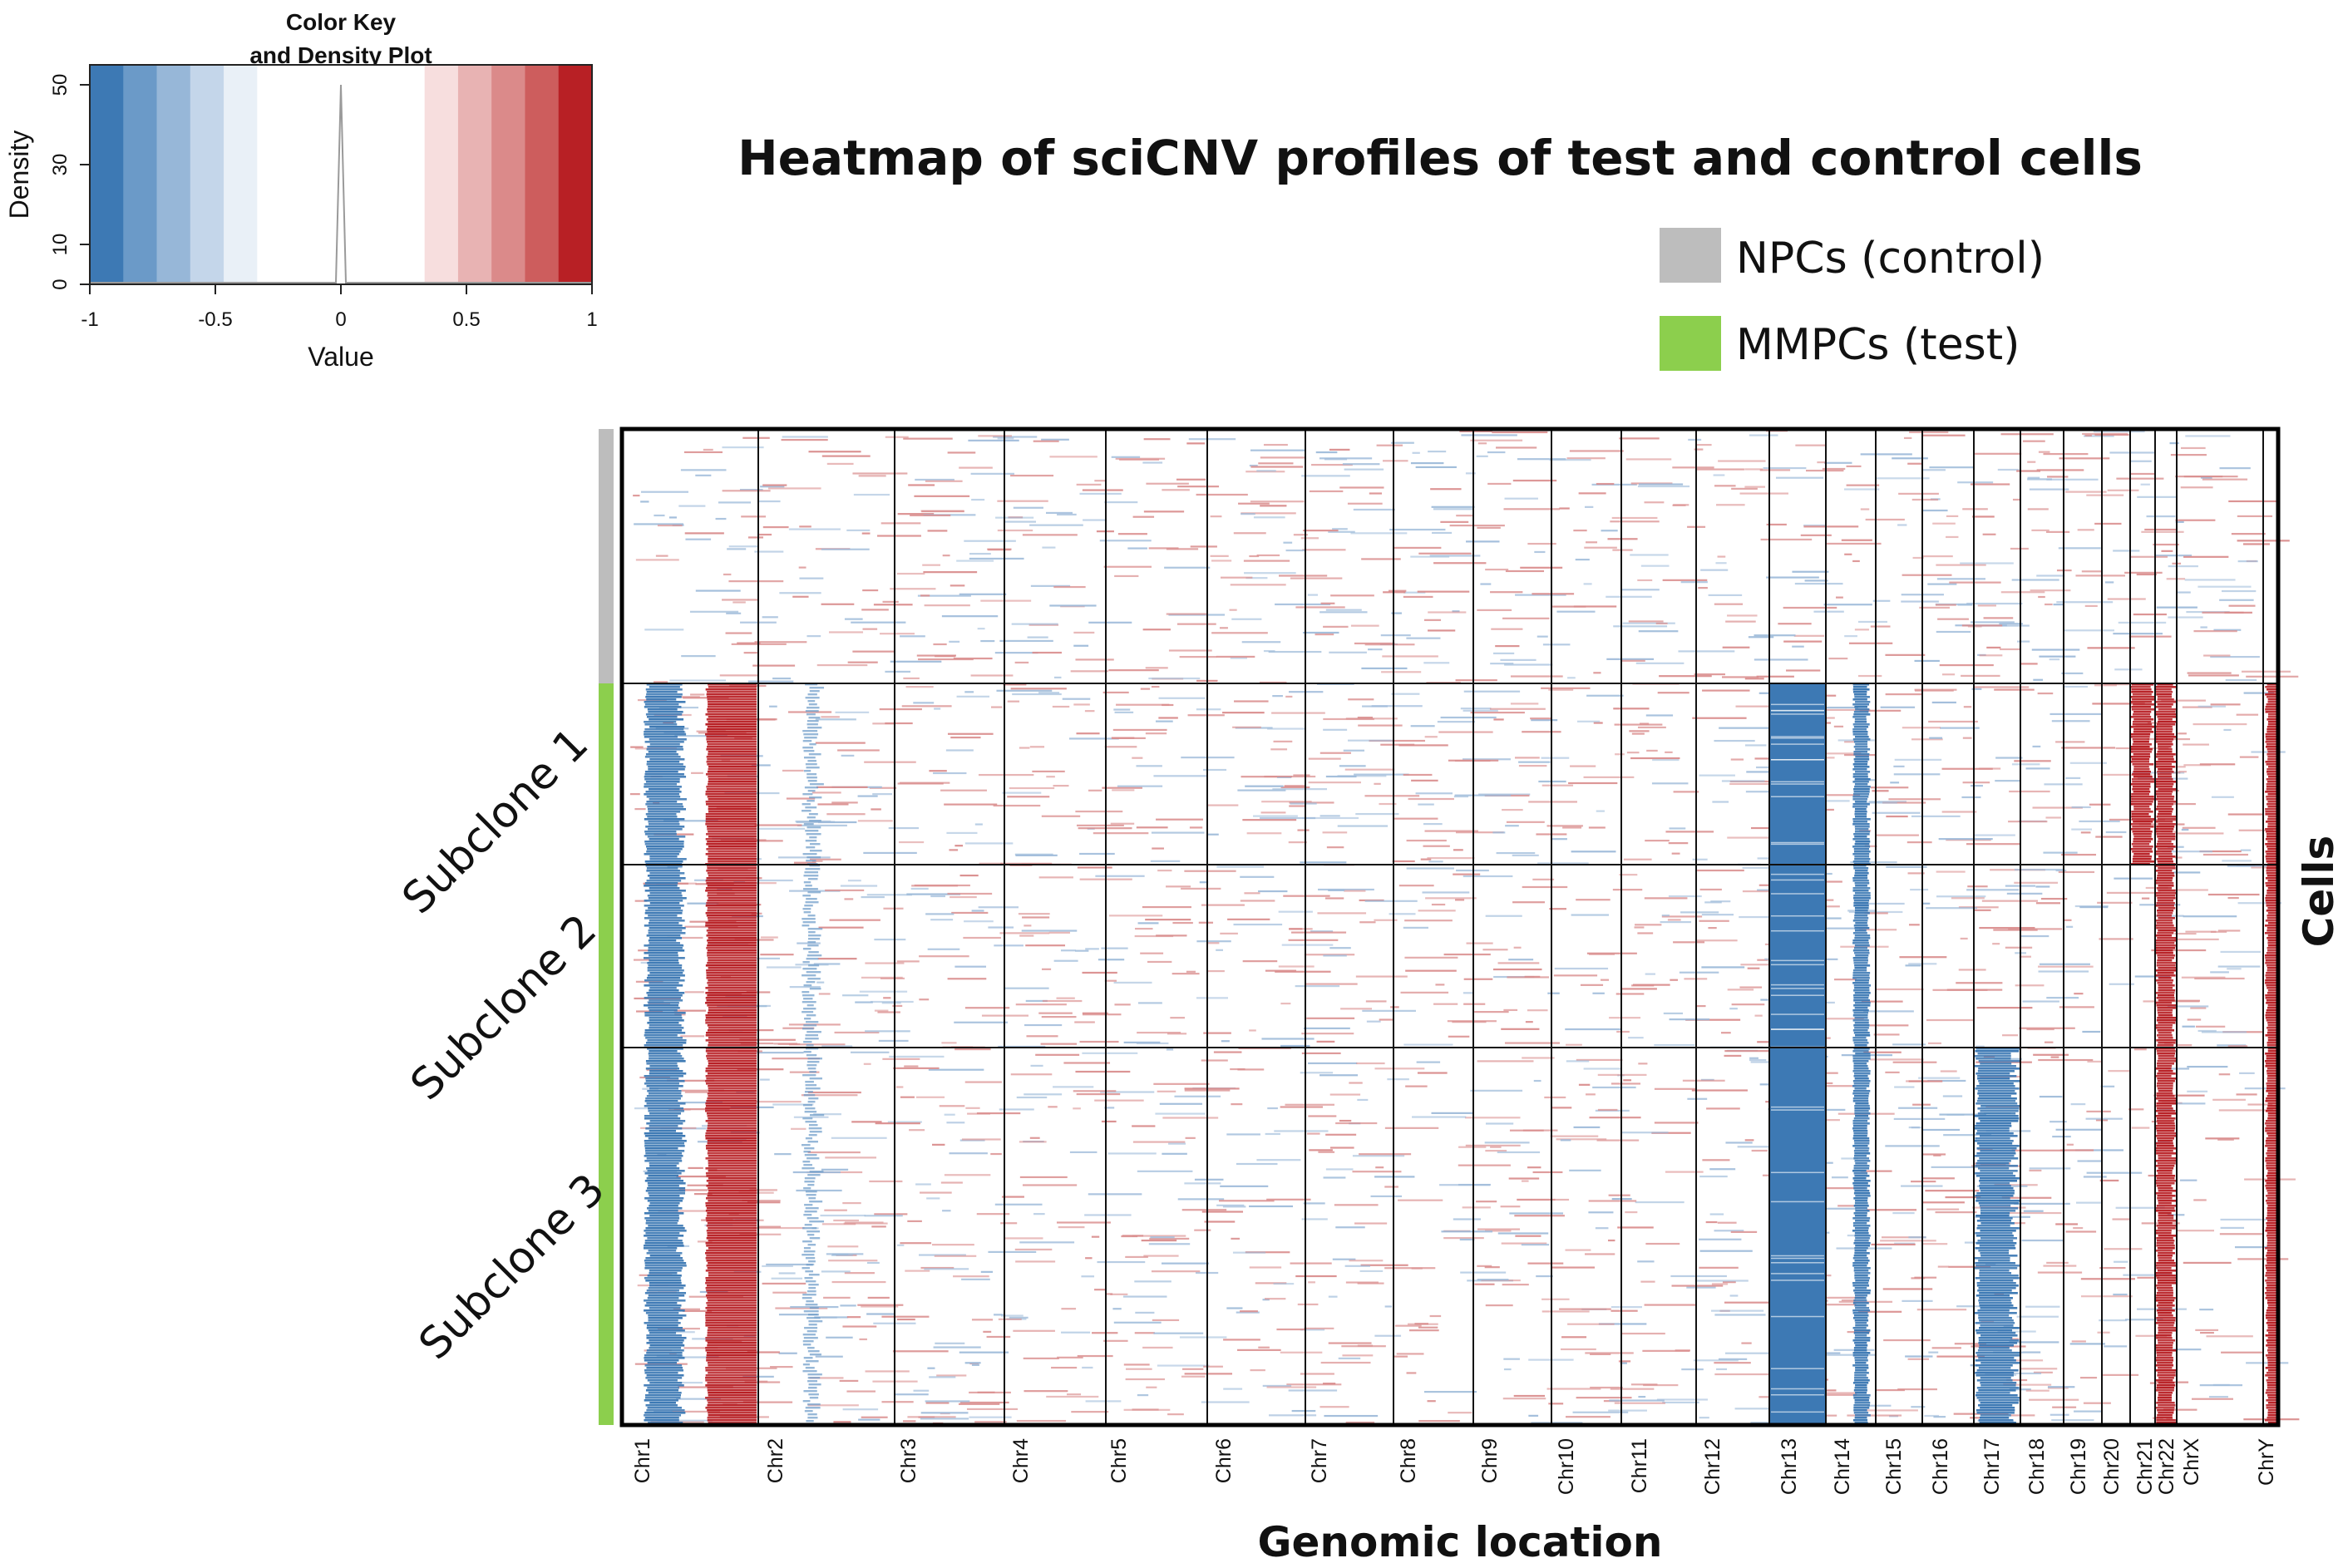 Image resolution: width=2343 pixels, height=1568 pixels. What do you see at coordinates (606, 927) in the screenshot?
I see `cell-type-sidebar` at bounding box center [606, 927].